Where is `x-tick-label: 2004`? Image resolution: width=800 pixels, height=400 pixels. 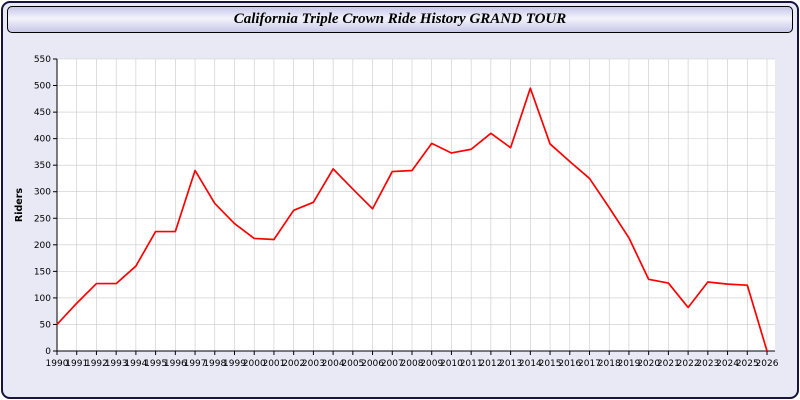
x-tick-label: 2004 is located at coordinates (333, 364).